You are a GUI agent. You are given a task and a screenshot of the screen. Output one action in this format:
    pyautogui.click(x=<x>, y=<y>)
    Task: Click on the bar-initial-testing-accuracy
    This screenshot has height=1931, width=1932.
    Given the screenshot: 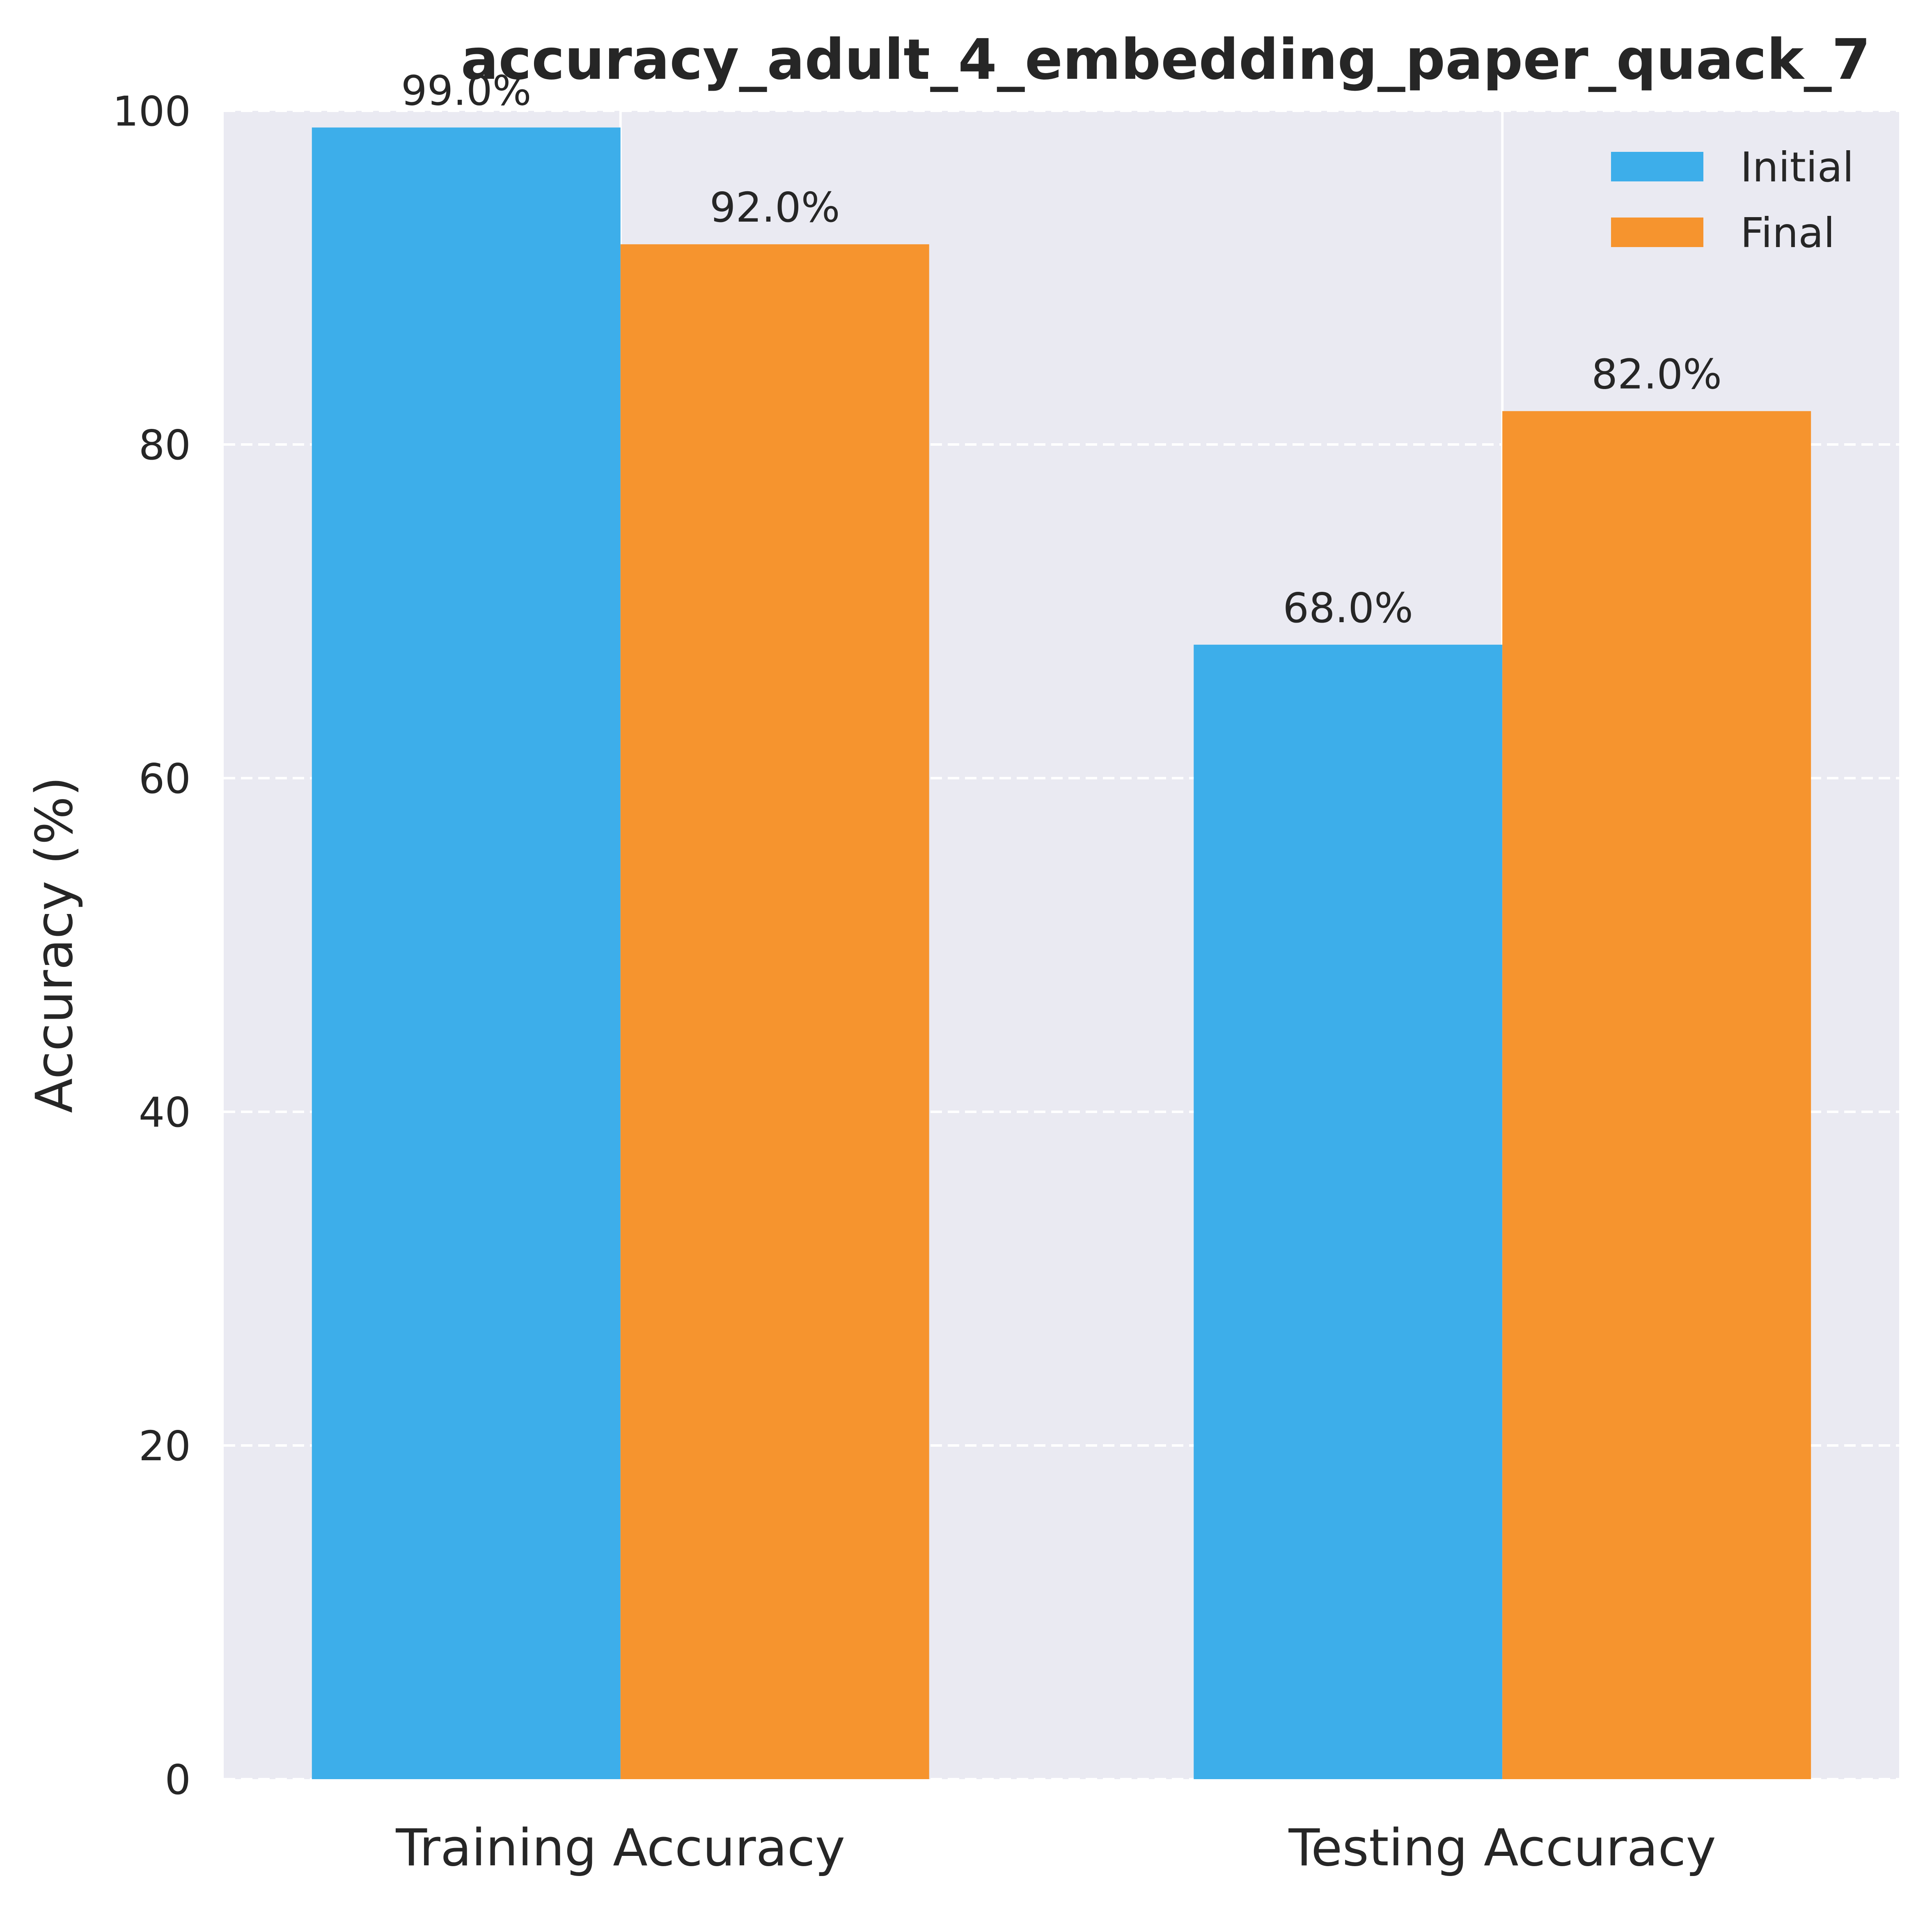 What is the action you would take?
    pyautogui.click(x=1348, y=1211)
    